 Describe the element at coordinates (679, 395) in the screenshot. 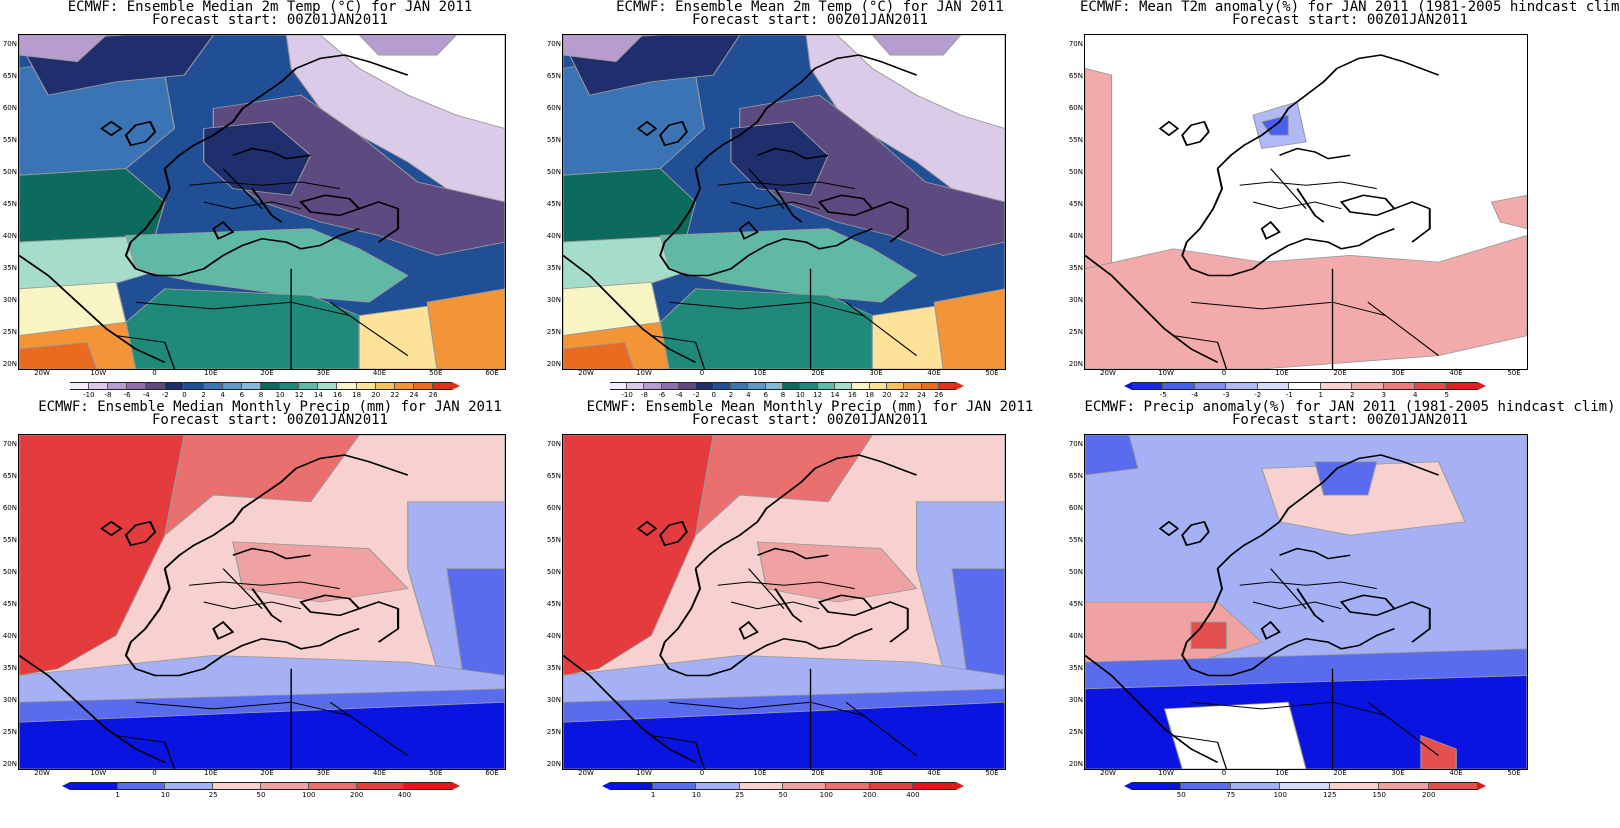

I see `colorbar-tick-label: -4` at that location.